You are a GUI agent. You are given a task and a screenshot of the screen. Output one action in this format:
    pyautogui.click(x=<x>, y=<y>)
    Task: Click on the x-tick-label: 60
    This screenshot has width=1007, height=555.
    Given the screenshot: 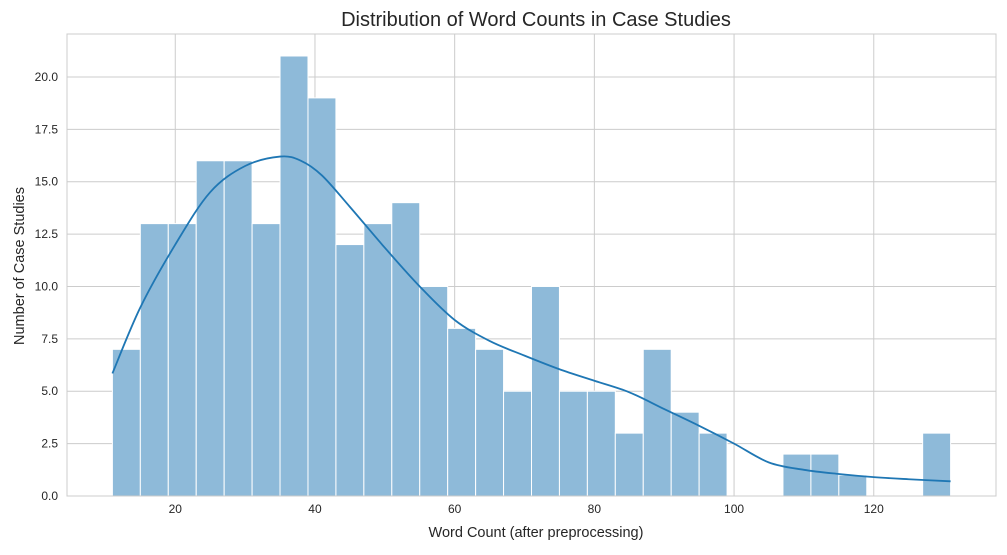 What is the action you would take?
    pyautogui.click(x=455, y=509)
    